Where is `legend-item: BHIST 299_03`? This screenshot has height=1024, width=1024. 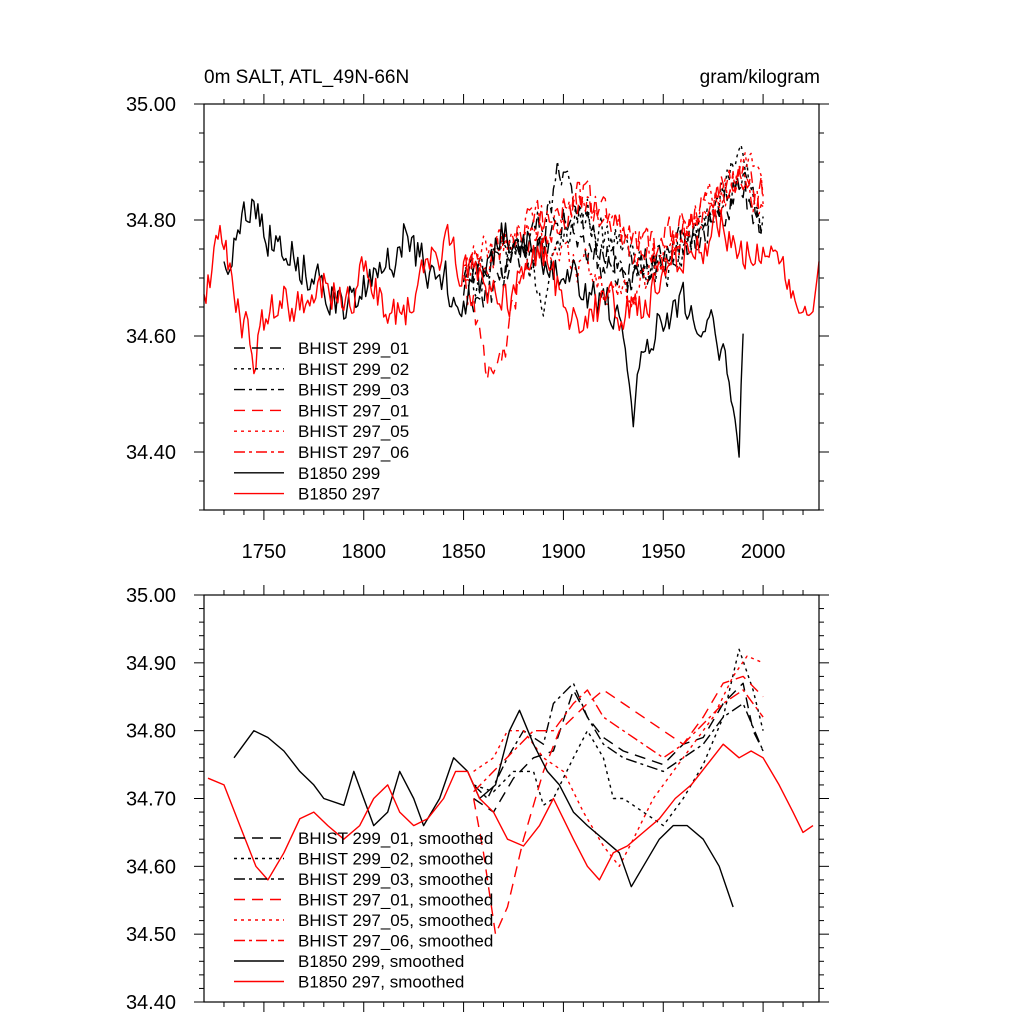
legend-item: BHIST 299_03 is located at coordinates (321, 390).